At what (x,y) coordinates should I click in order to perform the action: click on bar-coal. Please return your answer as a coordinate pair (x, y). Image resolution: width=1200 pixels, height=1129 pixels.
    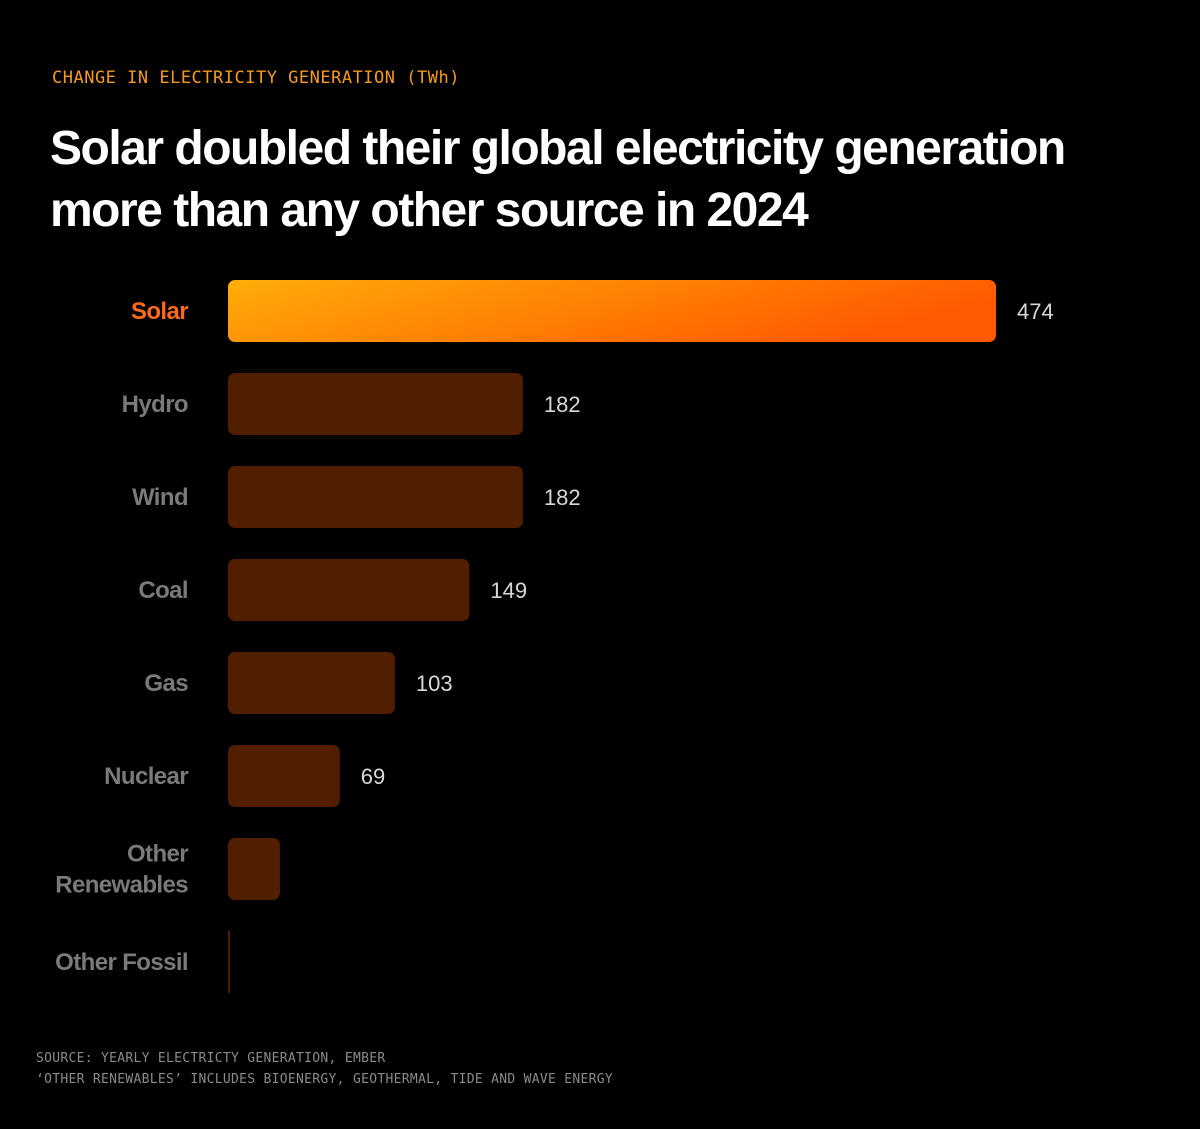
    Looking at the image, I should click on (349, 590).